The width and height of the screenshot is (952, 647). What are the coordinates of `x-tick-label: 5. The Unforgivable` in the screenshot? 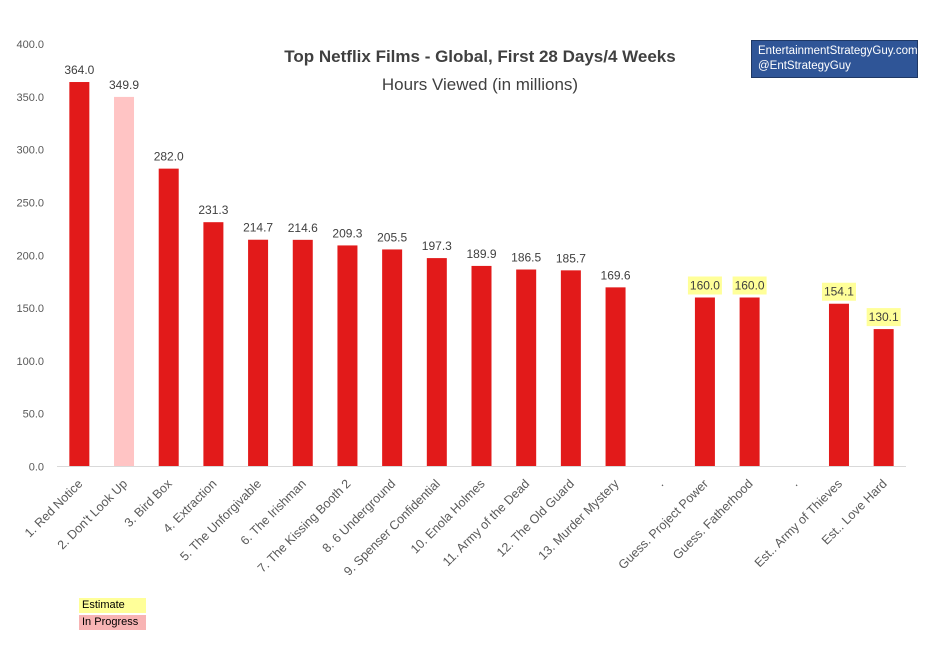 It's located at (220, 520).